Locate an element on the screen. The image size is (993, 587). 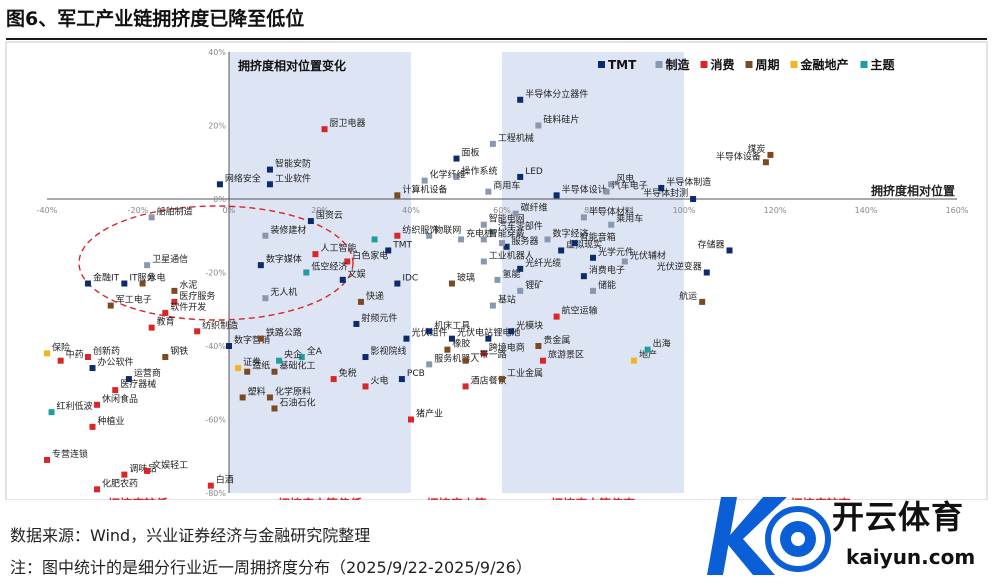
data-label: 保险 is located at coordinates (61, 347).